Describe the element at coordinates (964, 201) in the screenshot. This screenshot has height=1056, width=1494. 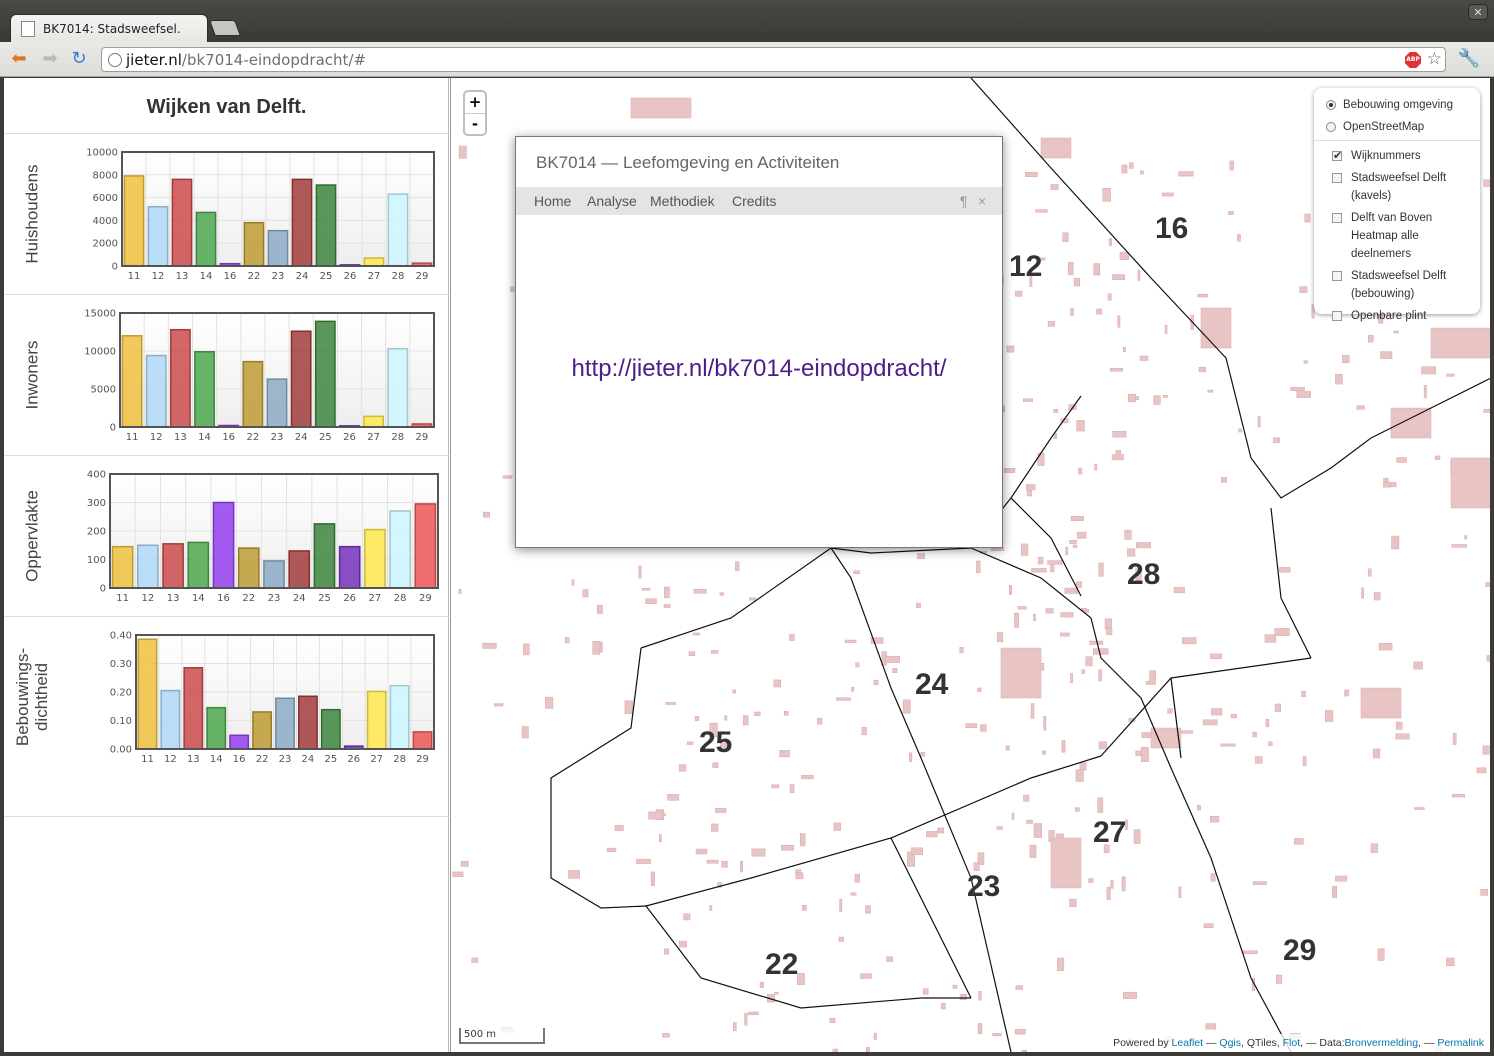
I see `pilcrow-icon: ¶` at that location.